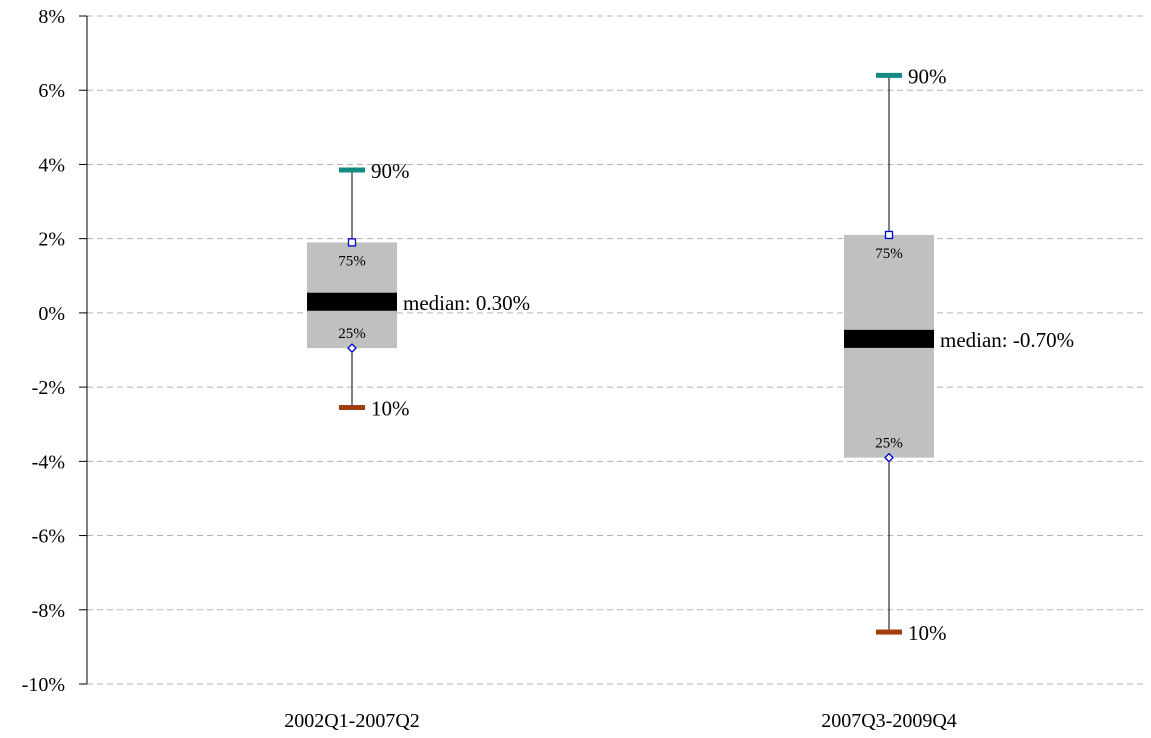  What do you see at coordinates (48, 388) in the screenshot?
I see `y-tick-label: -2%` at bounding box center [48, 388].